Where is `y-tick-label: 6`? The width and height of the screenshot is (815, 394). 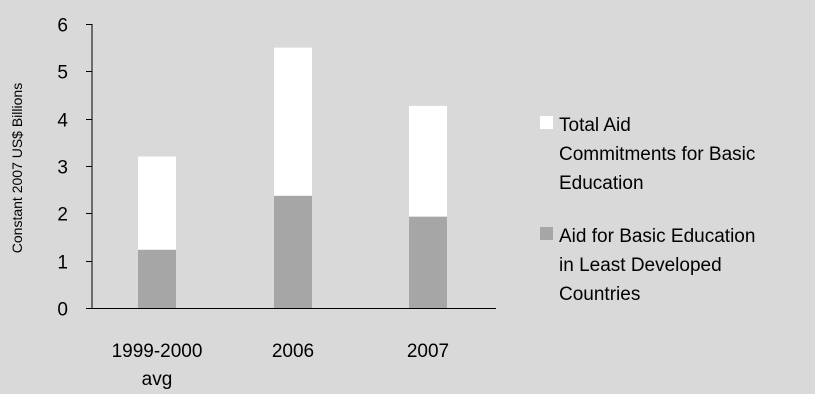 y-tick-label: 6 is located at coordinates (62, 26).